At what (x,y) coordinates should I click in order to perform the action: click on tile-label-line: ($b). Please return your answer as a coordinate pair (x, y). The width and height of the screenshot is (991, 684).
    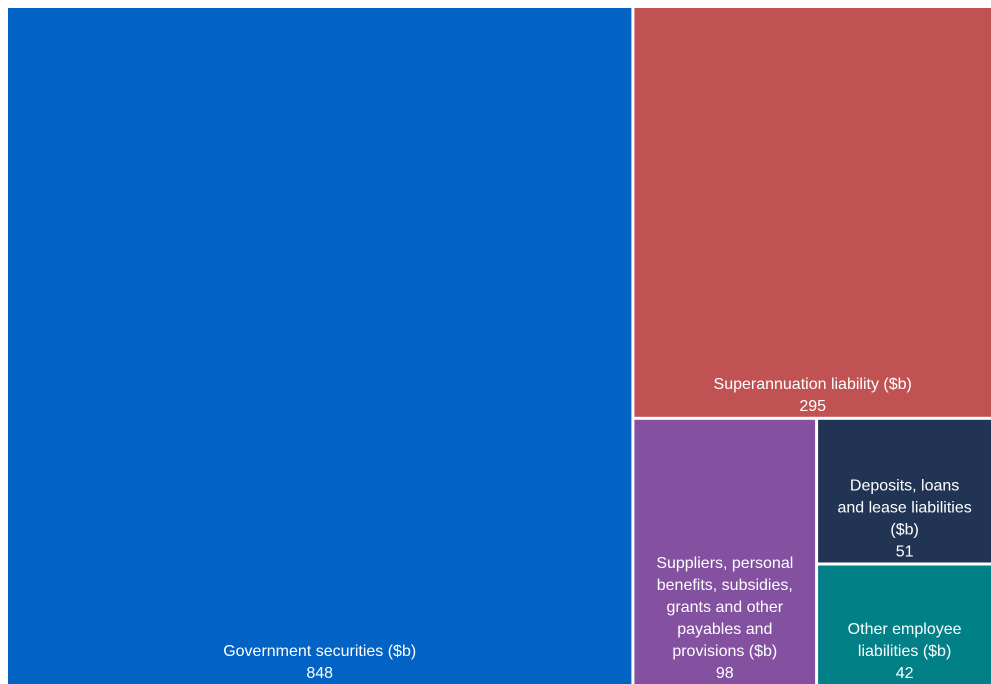
    Looking at the image, I should click on (904, 530).